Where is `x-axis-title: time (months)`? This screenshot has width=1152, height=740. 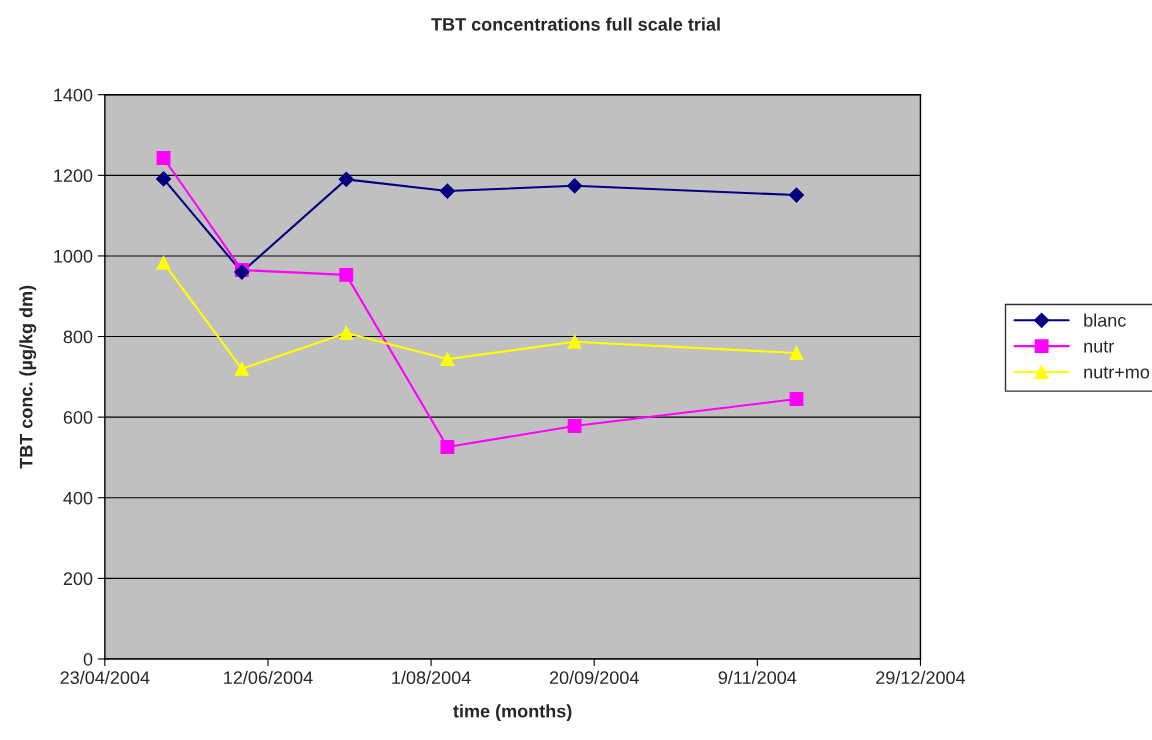 x-axis-title: time (months) is located at coordinates (512, 713).